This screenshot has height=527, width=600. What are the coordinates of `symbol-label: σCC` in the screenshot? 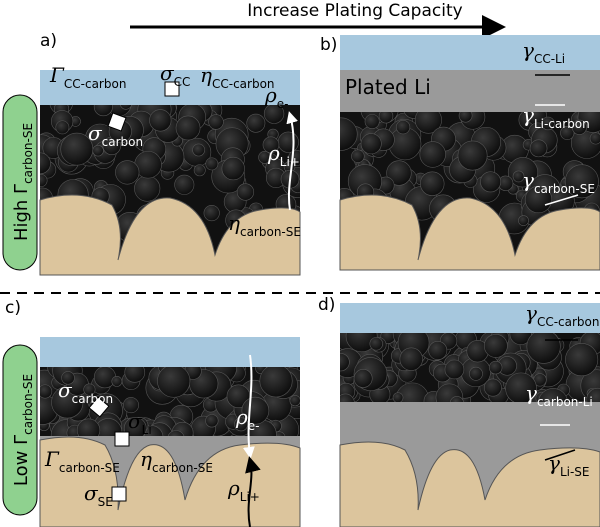 It's located at (175, 75).